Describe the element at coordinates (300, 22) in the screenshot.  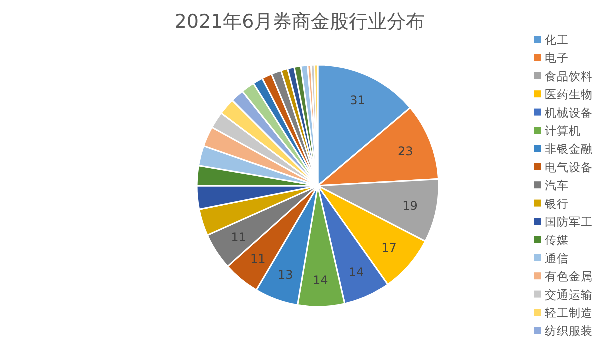
I see `chart-title: 2021年6月券商金股行业分布` at that location.